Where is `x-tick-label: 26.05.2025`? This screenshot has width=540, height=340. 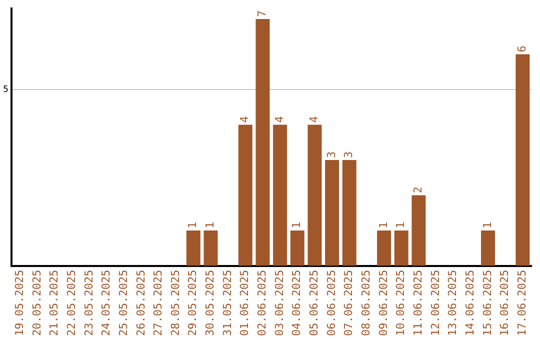
x-tick-label: 26.05.2025 is located at coordinates (141, 303).